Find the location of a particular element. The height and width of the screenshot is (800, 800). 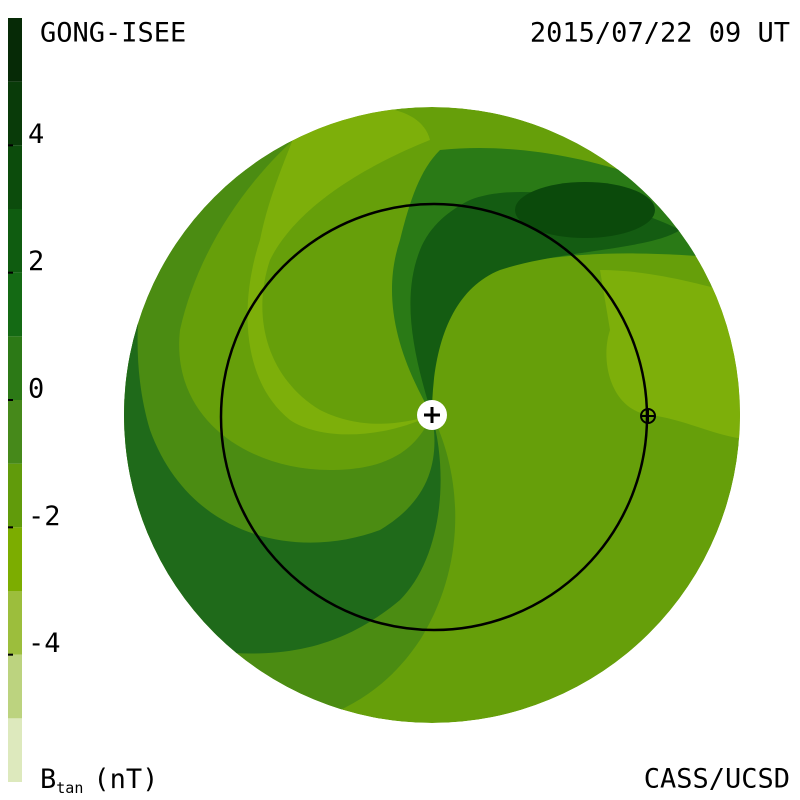

colorbar: 4 2 0 -2 -4 is located at coordinates (34, 400).